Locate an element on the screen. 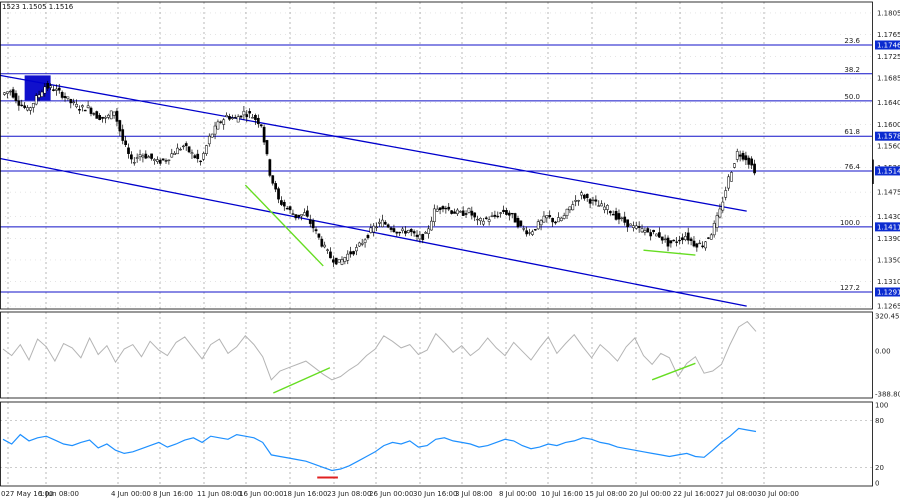 Image resolution: width=900 pixels, height=500 pixels. fib-level-label: 76.4 is located at coordinates (852, 167).